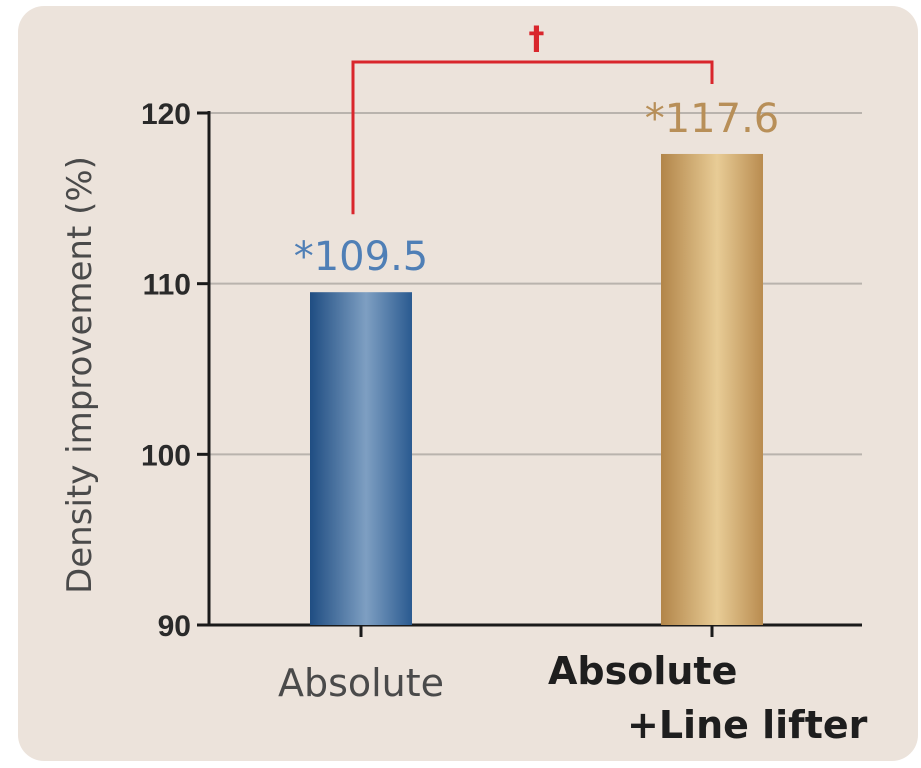 The height and width of the screenshot is (768, 921). I want to click on y-tick-label: 100, so click(166, 455).